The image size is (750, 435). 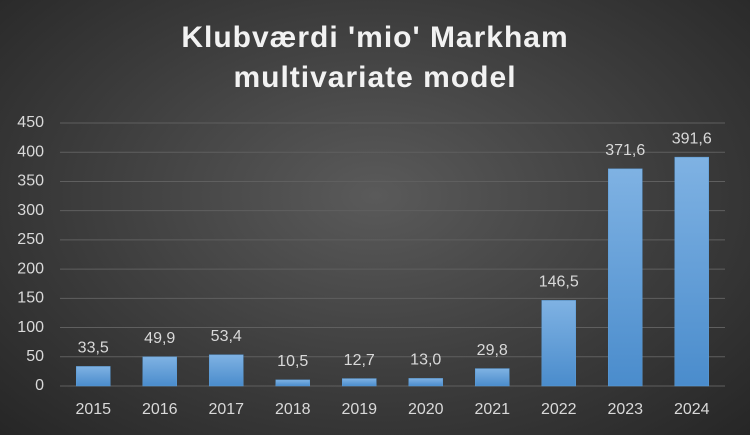 I want to click on y-tick-label: 350, so click(x=30, y=181).